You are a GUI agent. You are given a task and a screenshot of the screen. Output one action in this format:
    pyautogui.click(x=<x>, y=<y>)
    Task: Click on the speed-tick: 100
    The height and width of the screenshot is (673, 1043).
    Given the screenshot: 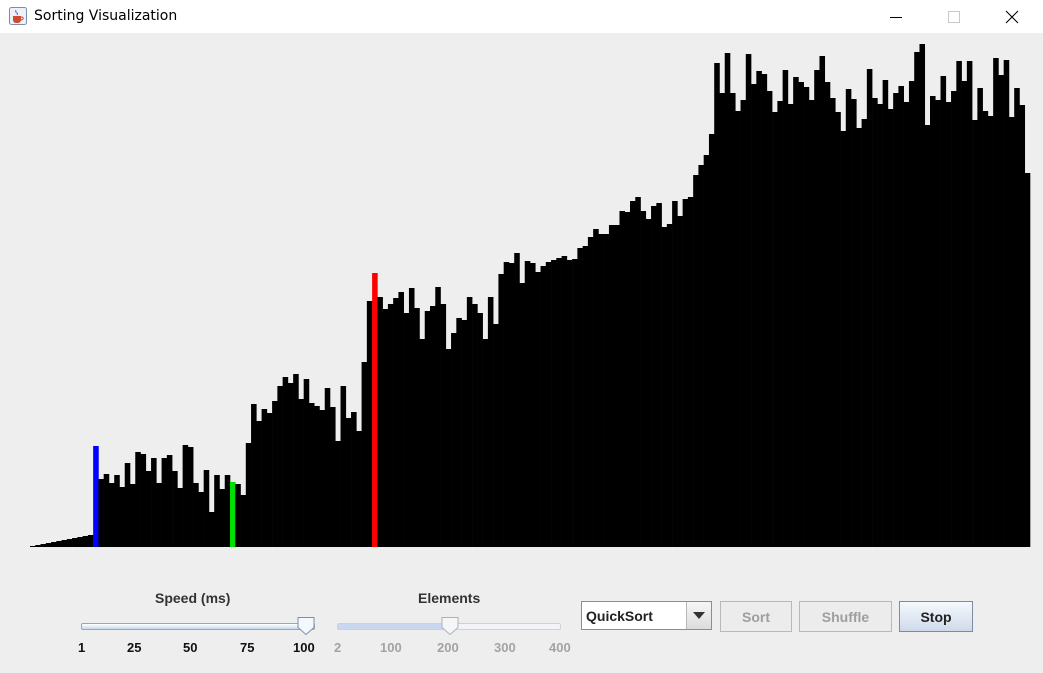 What is the action you would take?
    pyautogui.click(x=304, y=647)
    